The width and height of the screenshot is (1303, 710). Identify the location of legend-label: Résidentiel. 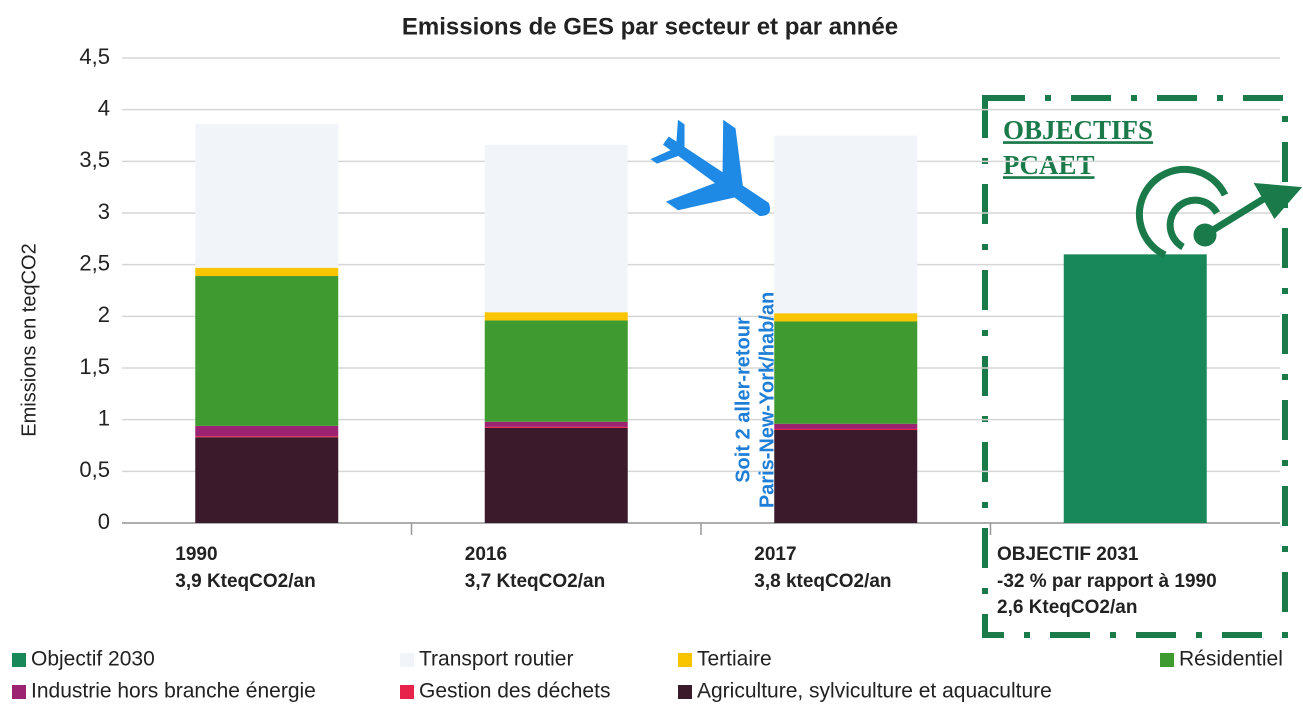
(1231, 659).